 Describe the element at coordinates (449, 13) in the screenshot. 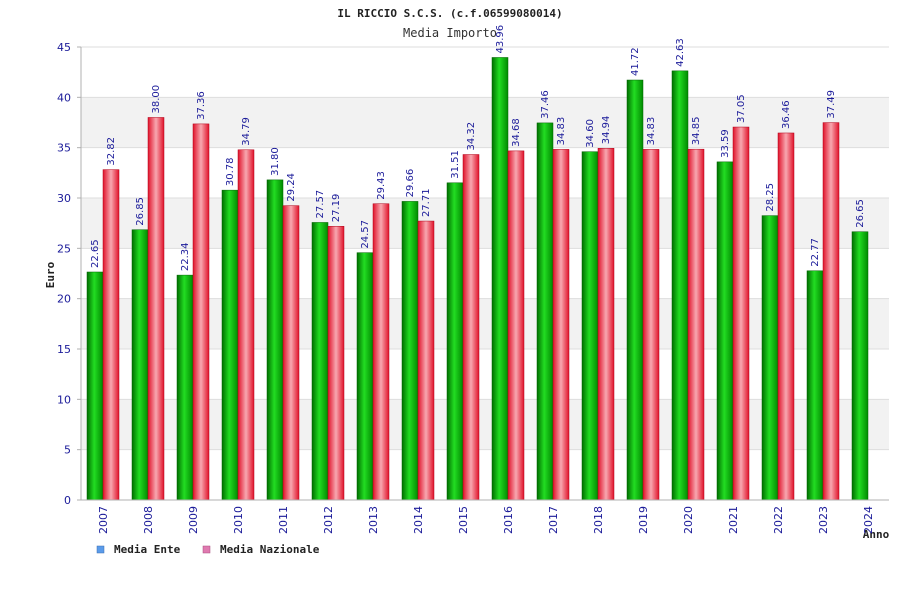

I see `chart-title: IL RICCIO S.C.S. (c.f.06599080014)` at that location.